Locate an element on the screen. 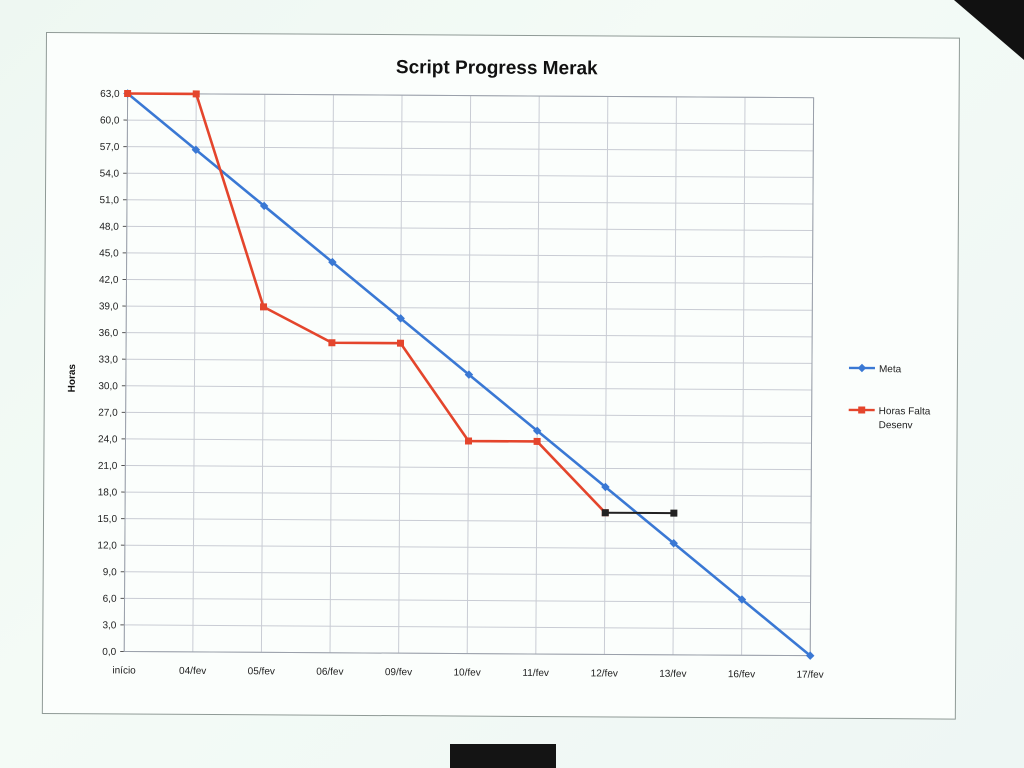  x-tick-label: início is located at coordinates (124, 670).